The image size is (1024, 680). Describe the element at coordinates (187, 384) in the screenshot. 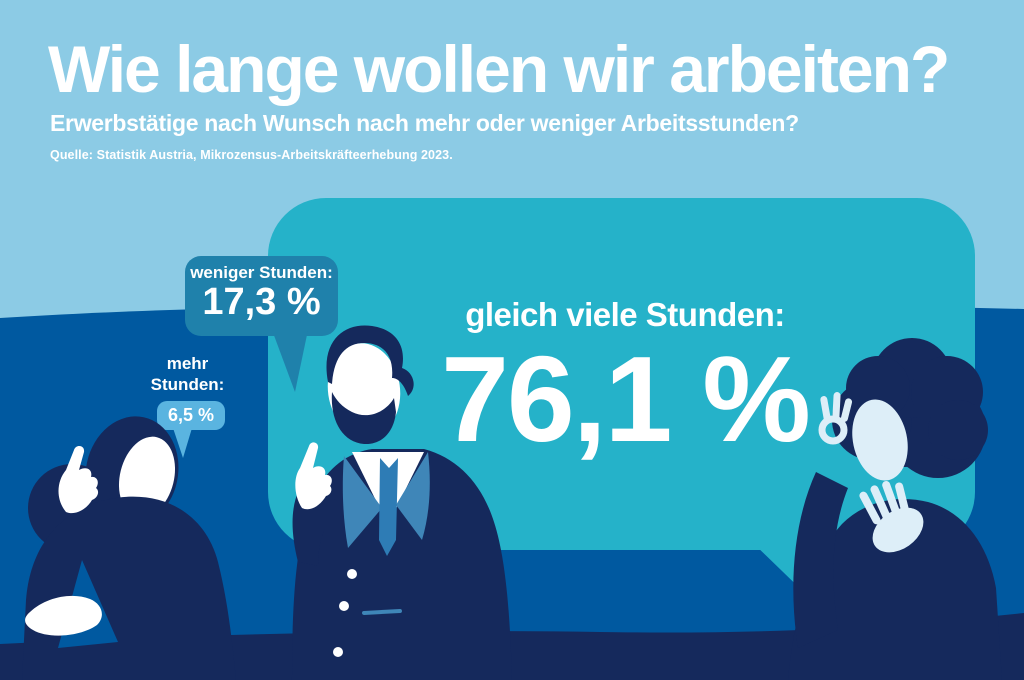

I see `mehr-label-line2: Stunden:` at that location.